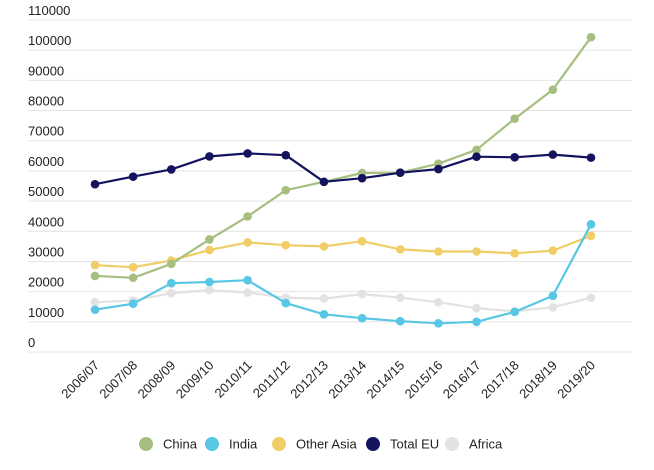 Image resolution: width=654 pixels, height=470 pixels. Describe the element at coordinates (343, 301) in the screenshot. I see `series-line-africa` at that location.